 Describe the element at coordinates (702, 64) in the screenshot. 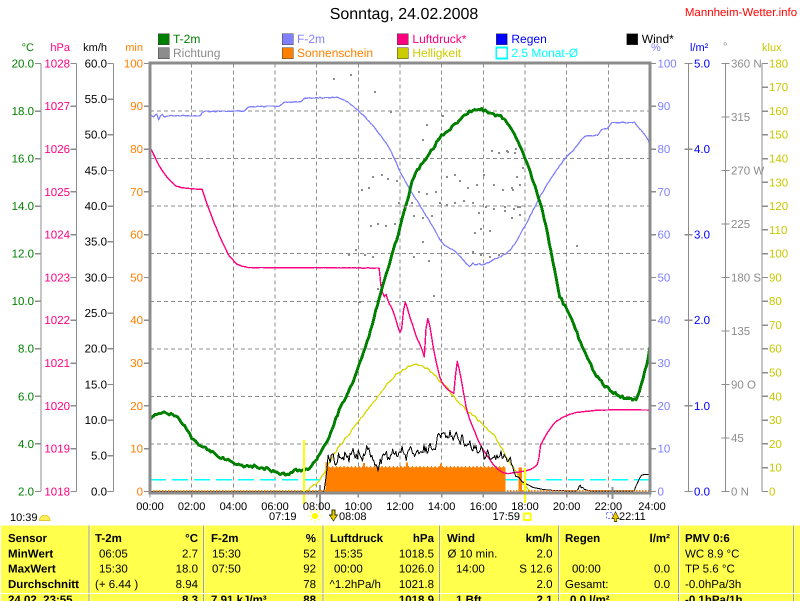

I see `svg-text: 5.0` at that location.